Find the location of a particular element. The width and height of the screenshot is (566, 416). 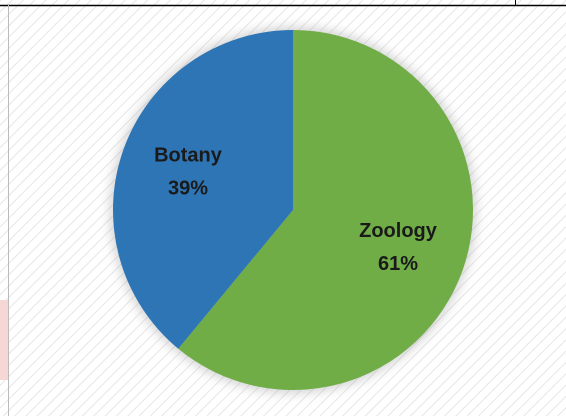

slice-value-label: 39% is located at coordinates (188, 188).